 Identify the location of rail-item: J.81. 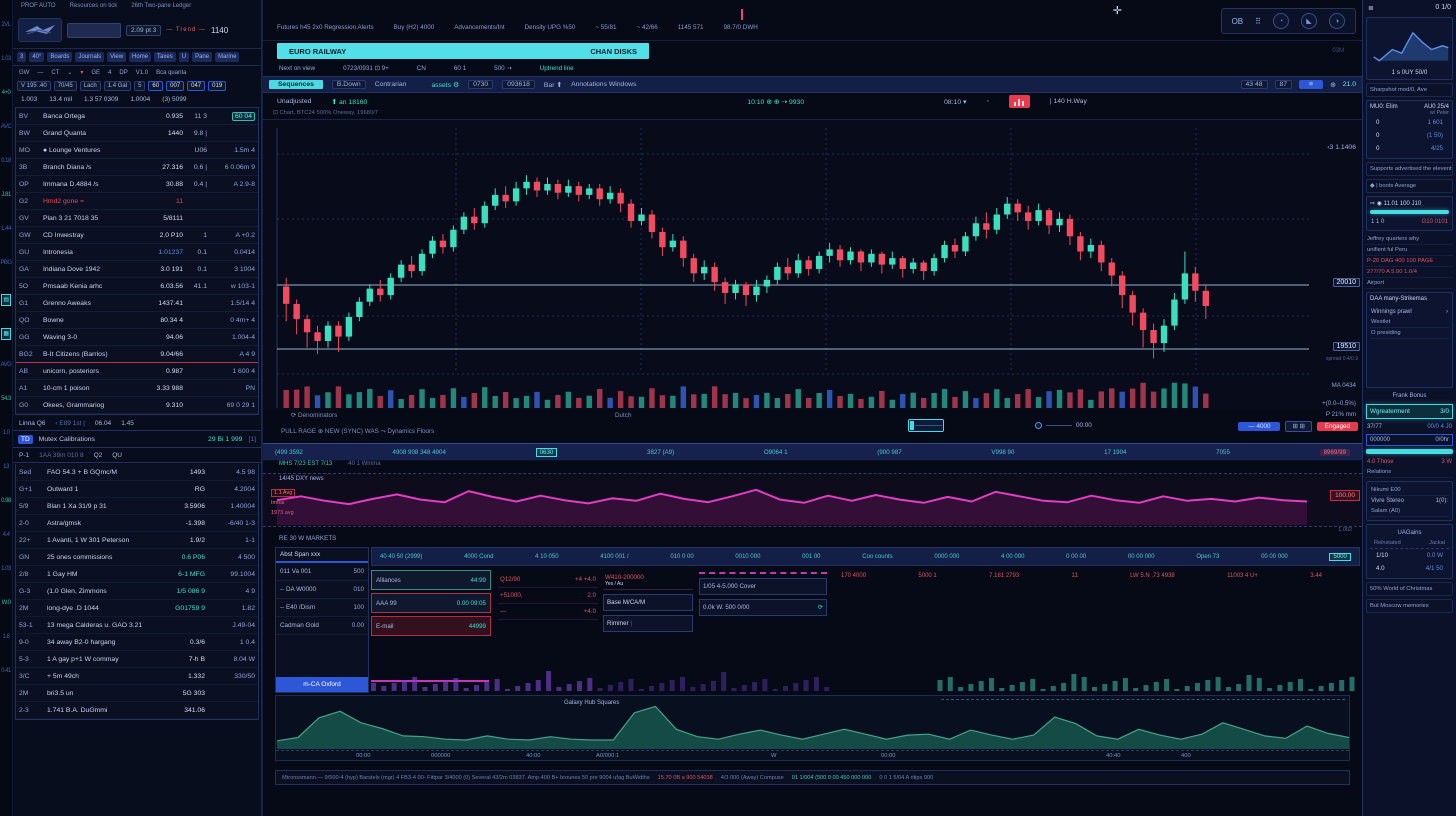
(6, 195).